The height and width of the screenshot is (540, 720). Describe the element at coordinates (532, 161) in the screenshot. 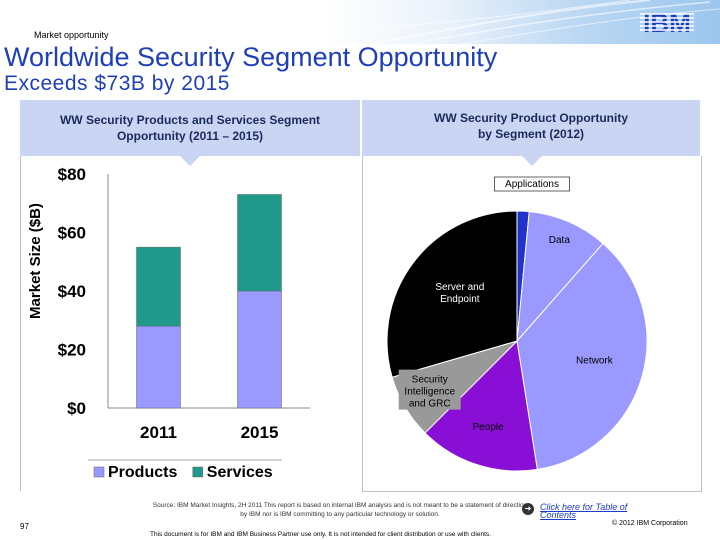

I see `right-heading-pointer` at that location.